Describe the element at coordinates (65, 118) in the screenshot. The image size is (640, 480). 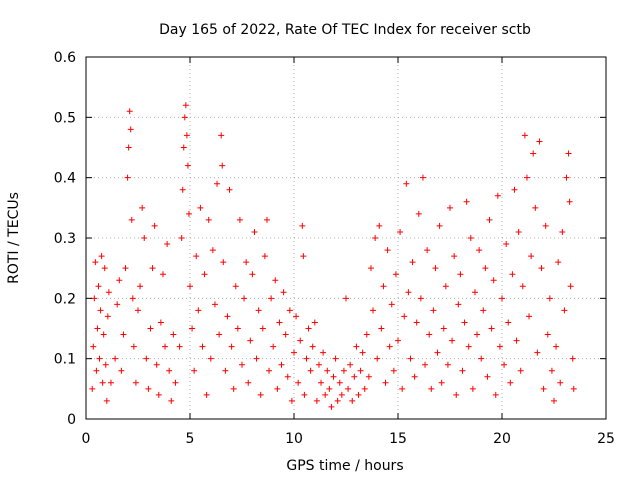
I see `y-tick-label: 0.5` at that location.